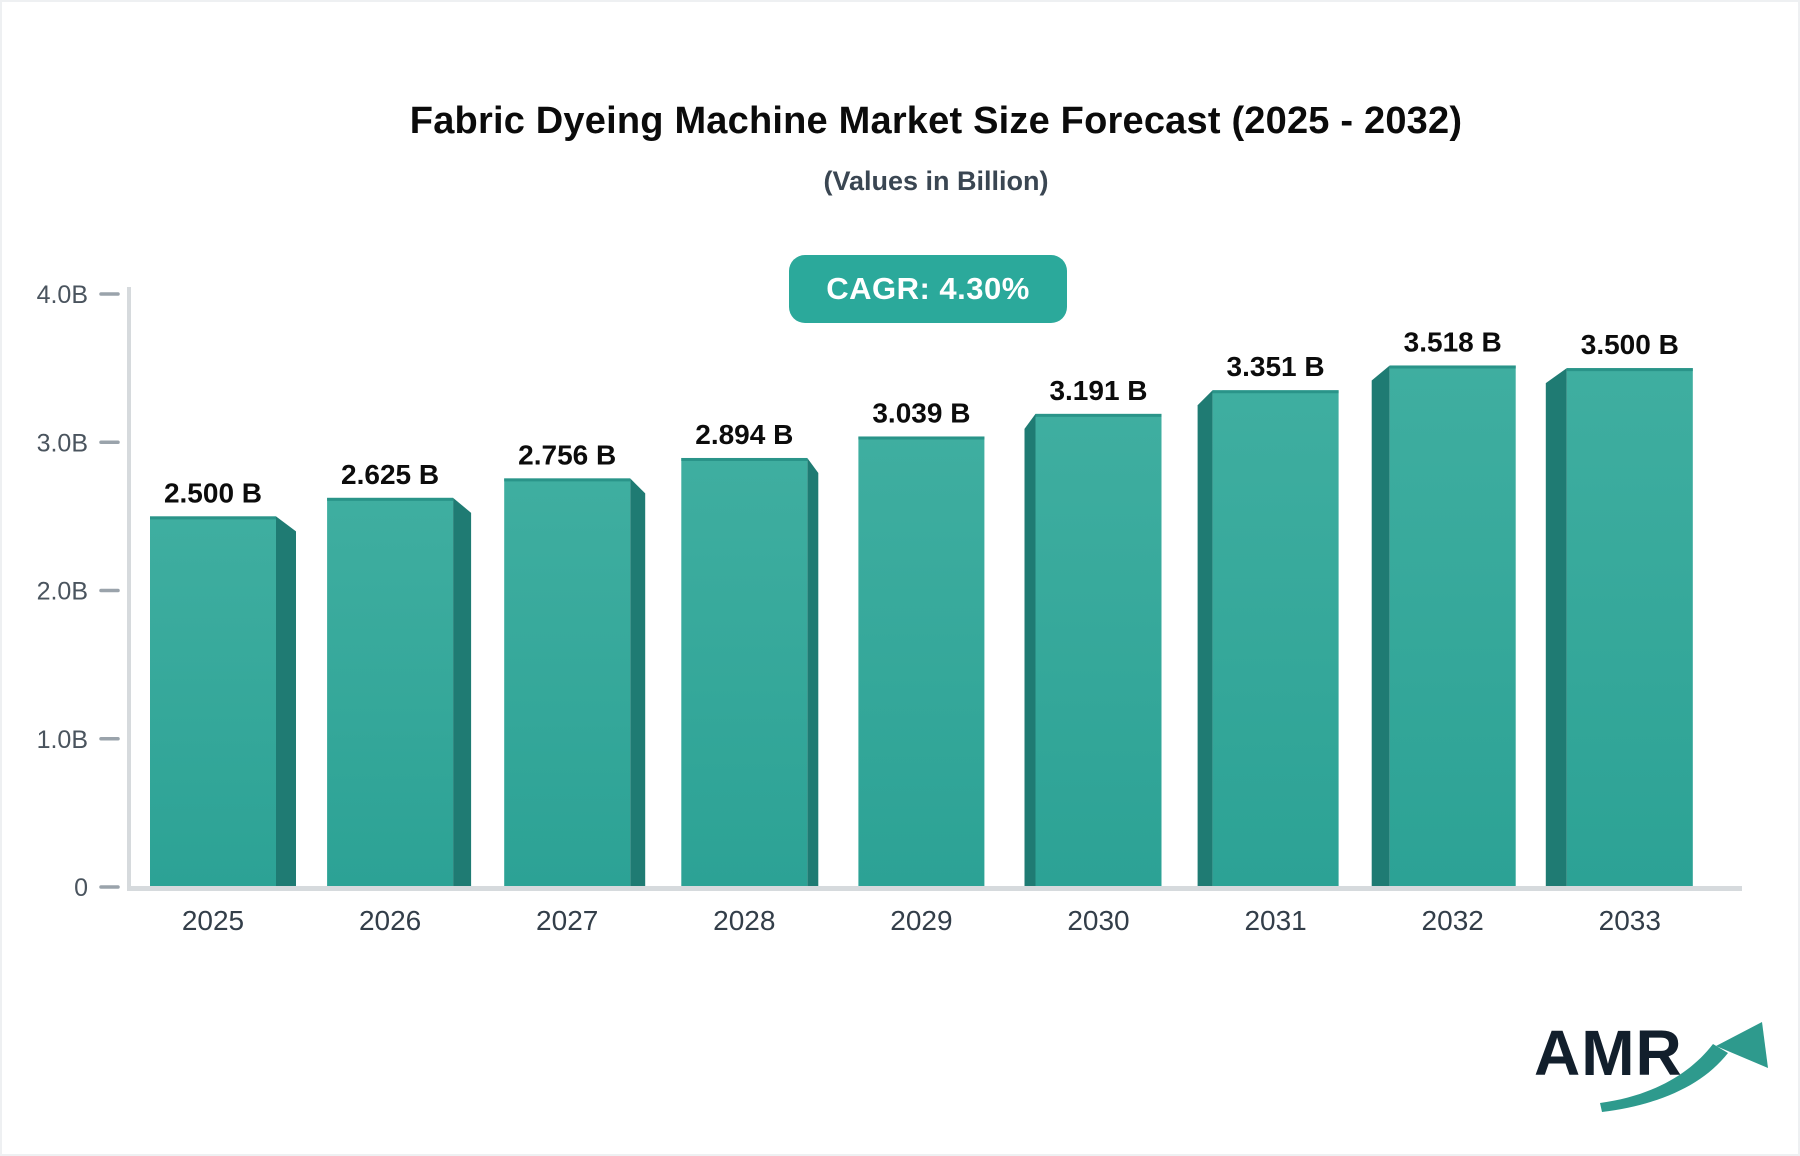 The width and height of the screenshot is (1800, 1156). I want to click on x-tick-label: 2032, so click(1453, 920).